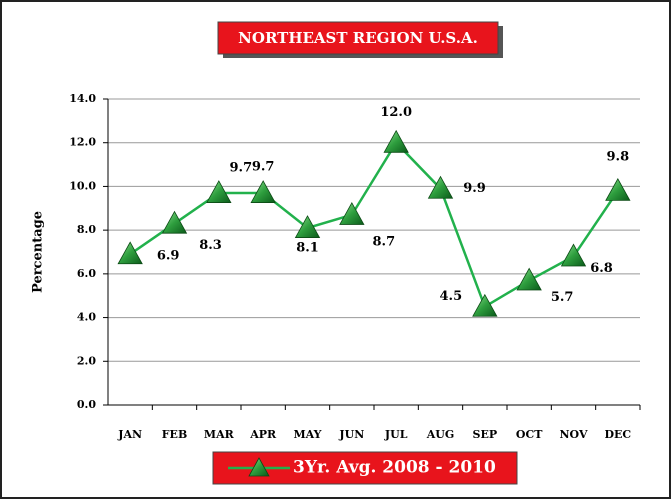  I want to click on x-tick-label: NOV, so click(574, 434).